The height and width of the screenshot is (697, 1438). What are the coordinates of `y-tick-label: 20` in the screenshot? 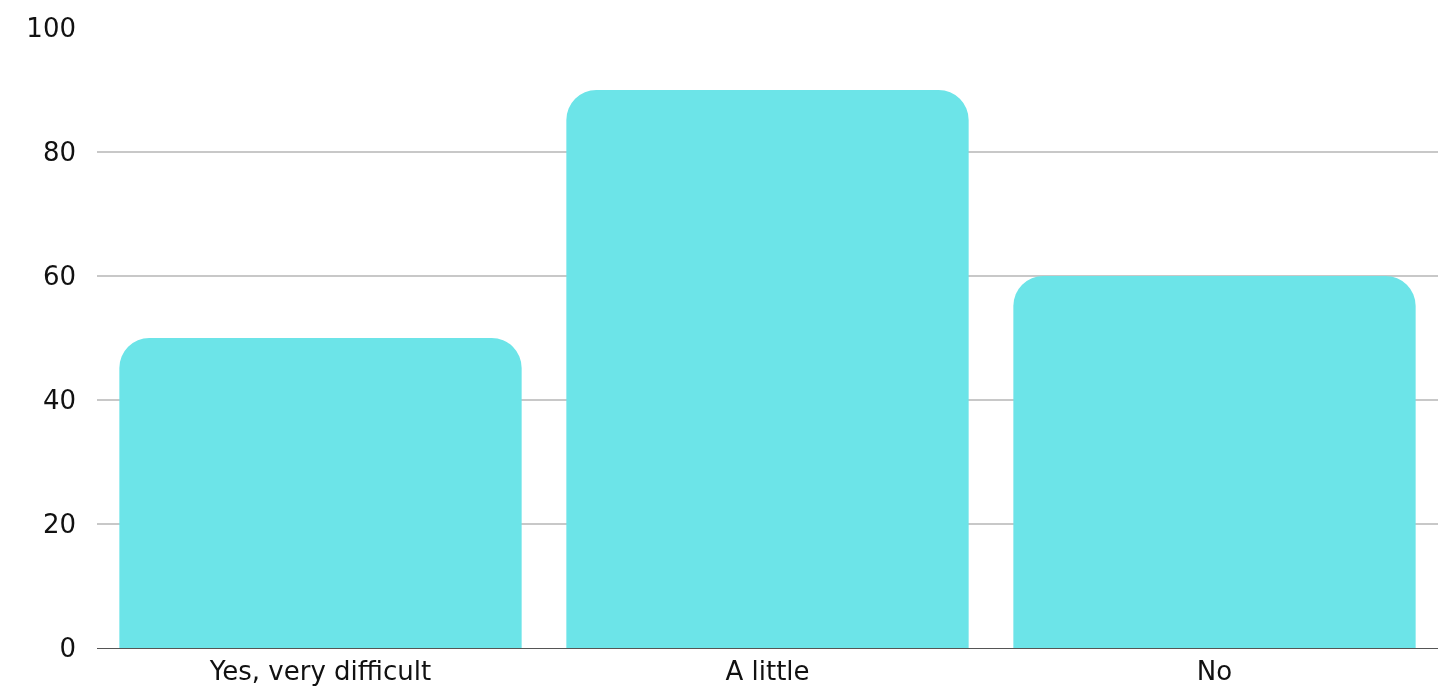 It's located at (59, 524).